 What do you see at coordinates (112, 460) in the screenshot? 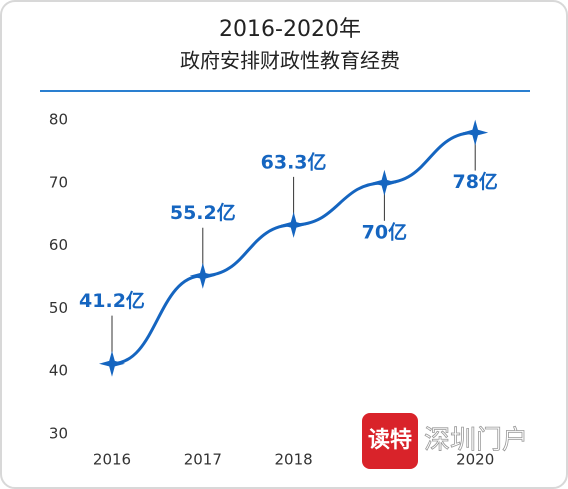
I see `x-tick-label: 2016` at bounding box center [112, 460].